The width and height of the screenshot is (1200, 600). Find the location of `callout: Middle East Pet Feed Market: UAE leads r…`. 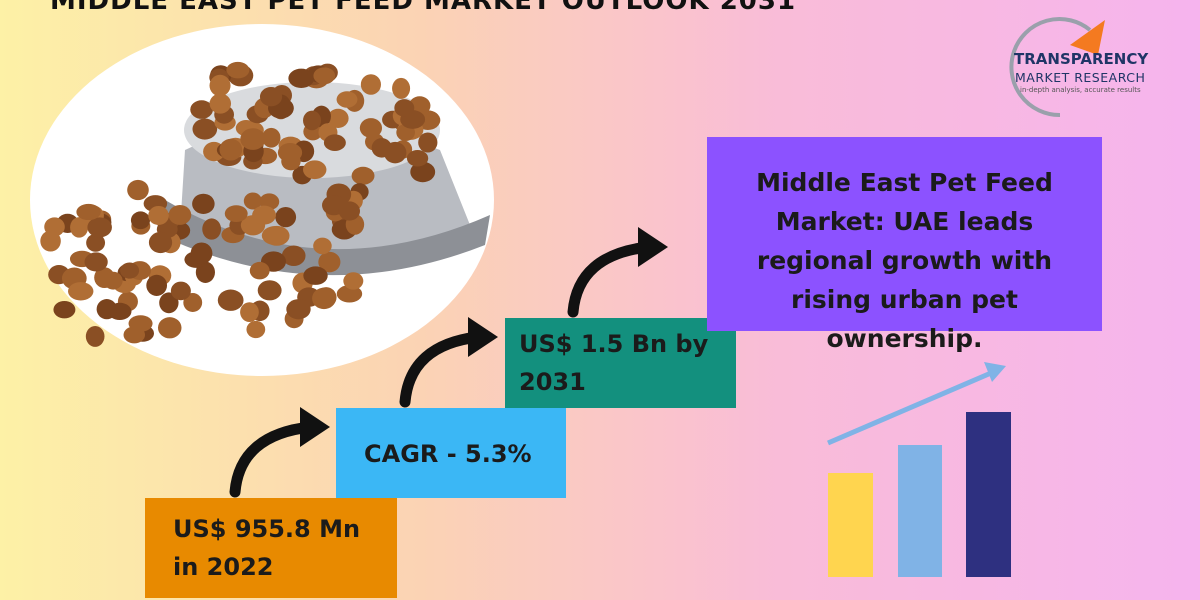

callout: Middle East Pet Feed Market: UAE leads r… is located at coordinates (904, 245).